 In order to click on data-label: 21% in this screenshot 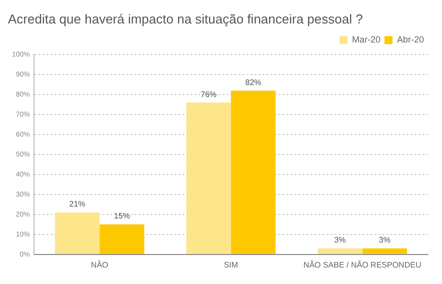, I will do `click(77, 204)`.